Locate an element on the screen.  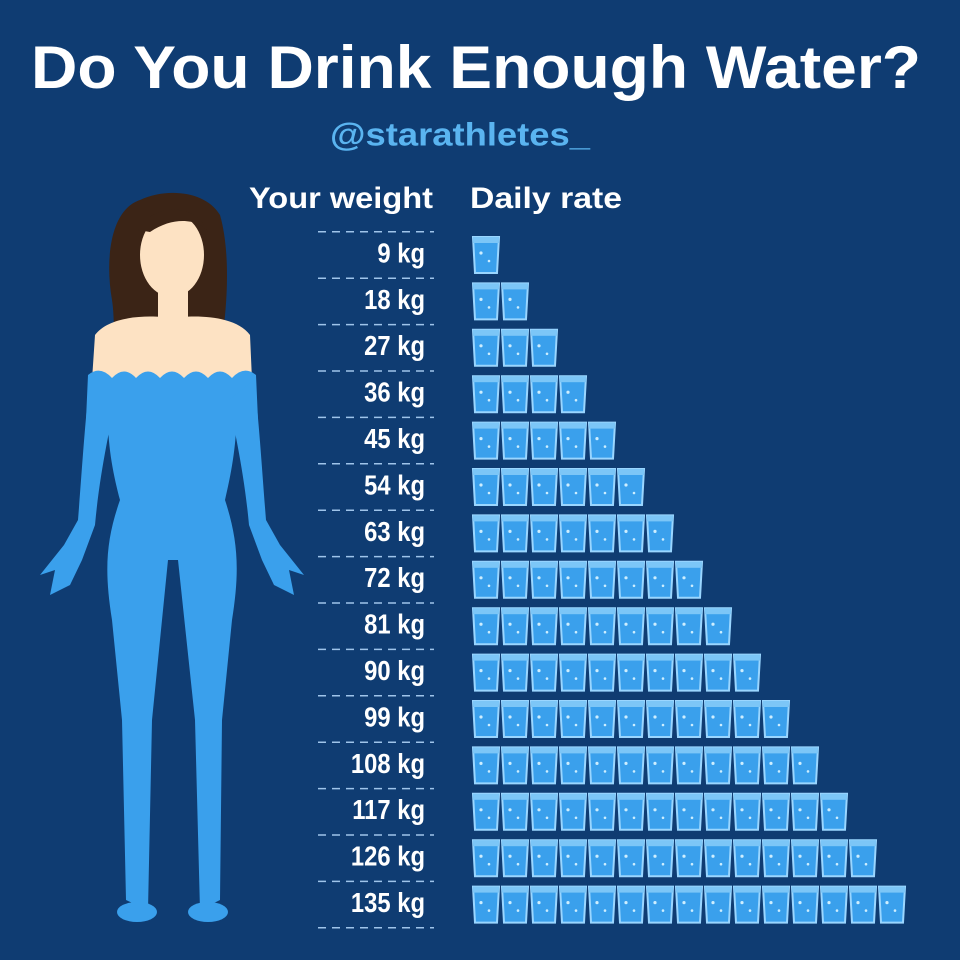
weight-header: Your weight is located at coordinates (341, 198).